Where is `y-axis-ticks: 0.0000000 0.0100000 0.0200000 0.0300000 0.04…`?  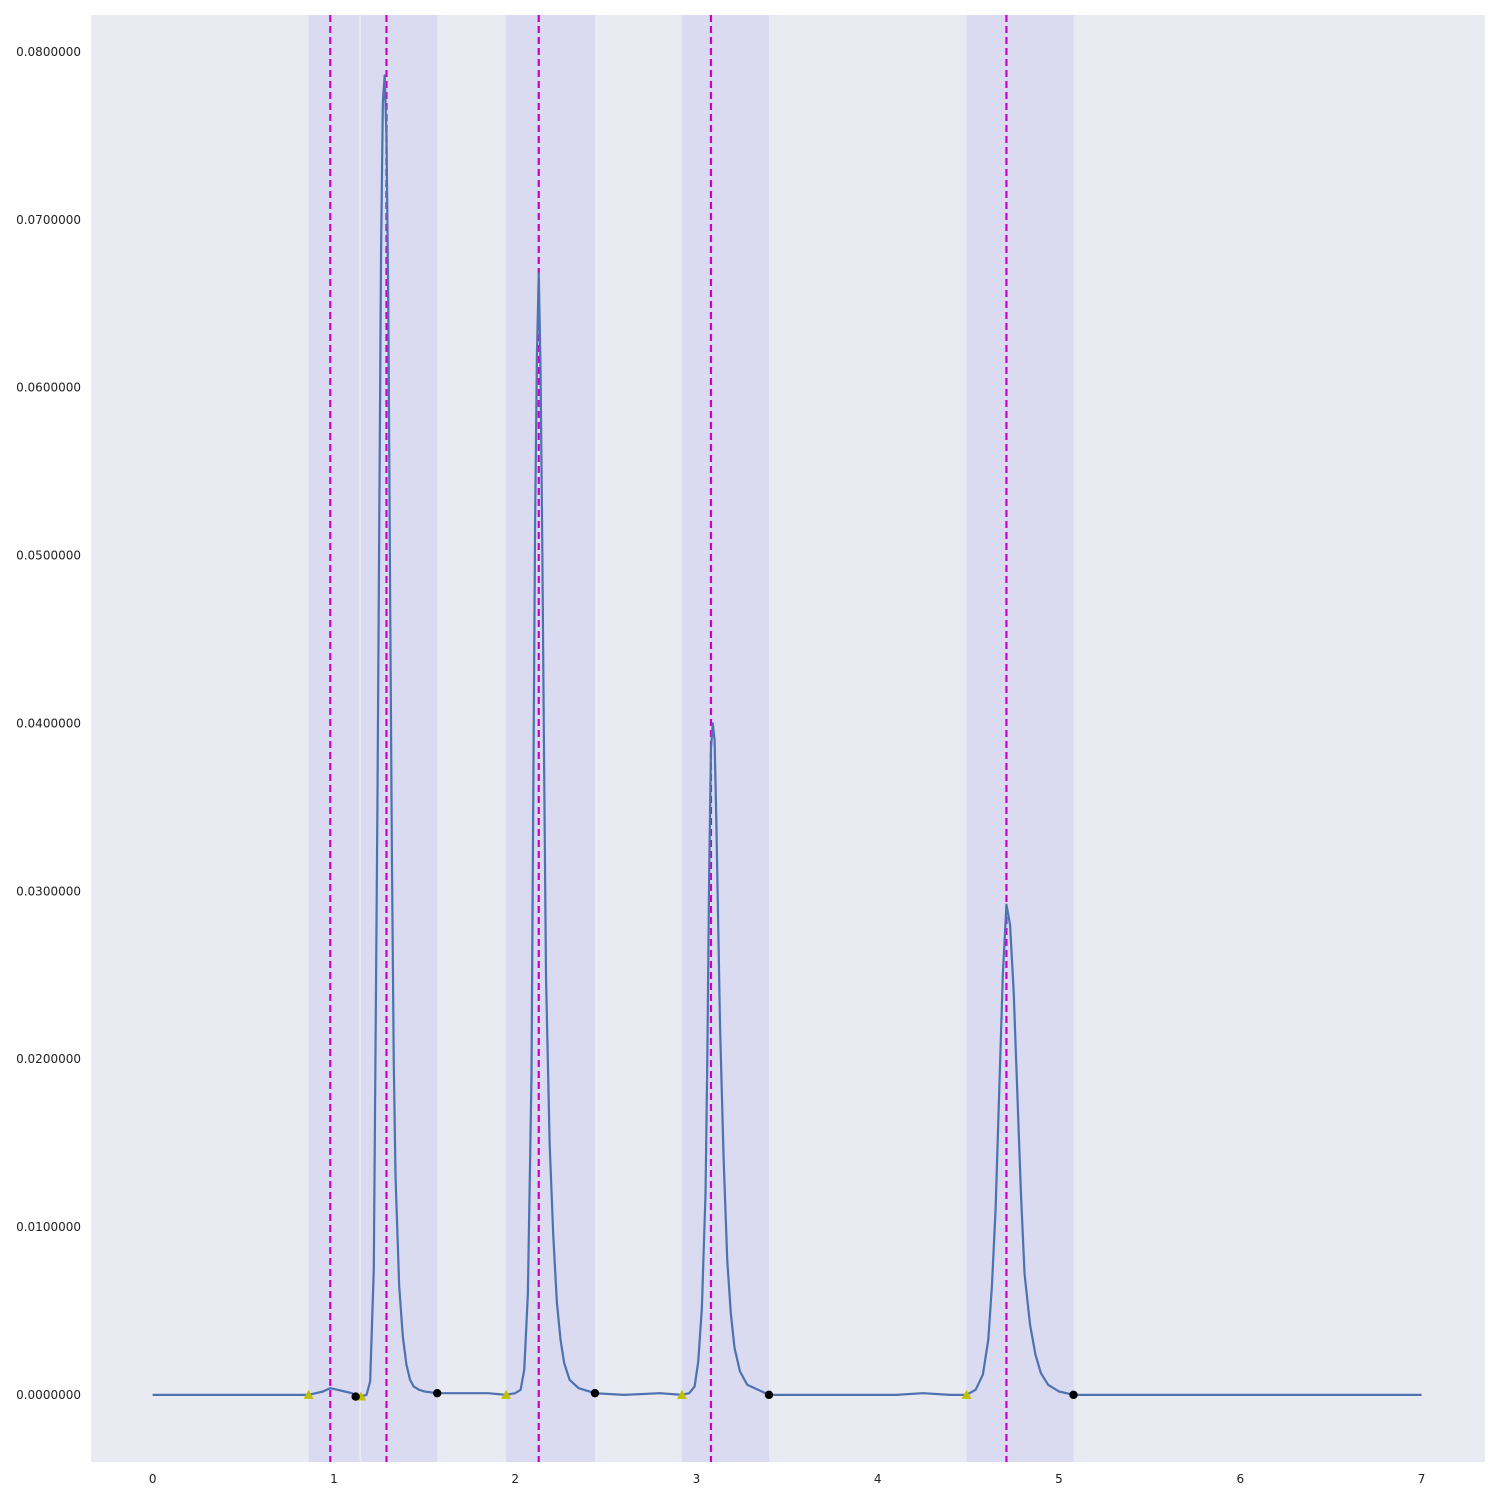
y-axis-ticks: 0.0000000 0.0100000 0.0200000 0.0300000 0.04… is located at coordinates (48, 723).